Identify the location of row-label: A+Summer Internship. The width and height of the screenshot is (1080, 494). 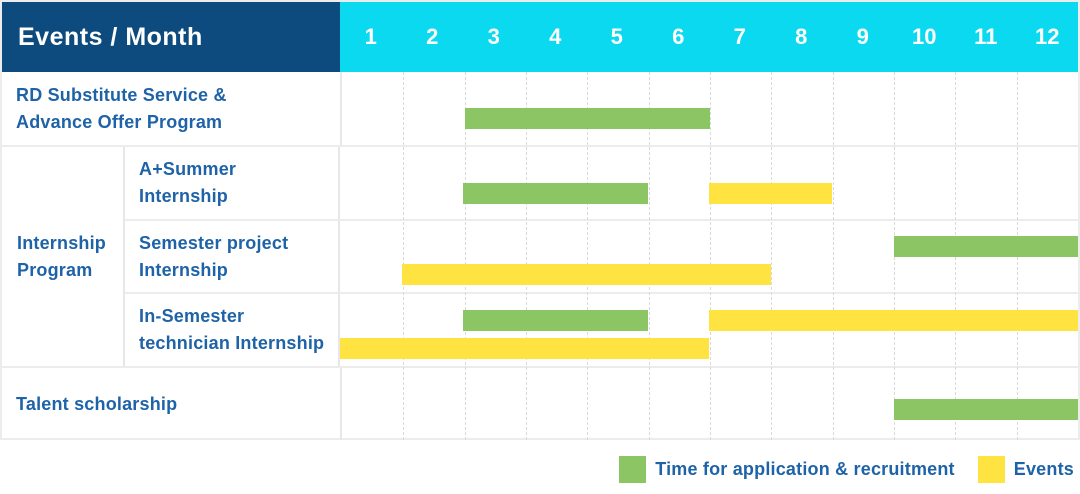
(231, 183).